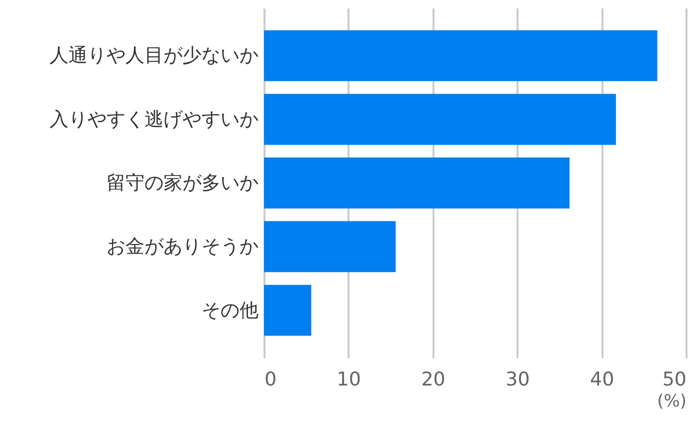 This screenshot has height=430, width=700. What do you see at coordinates (602, 379) in the screenshot?
I see `x-tick-label: 40` at bounding box center [602, 379].